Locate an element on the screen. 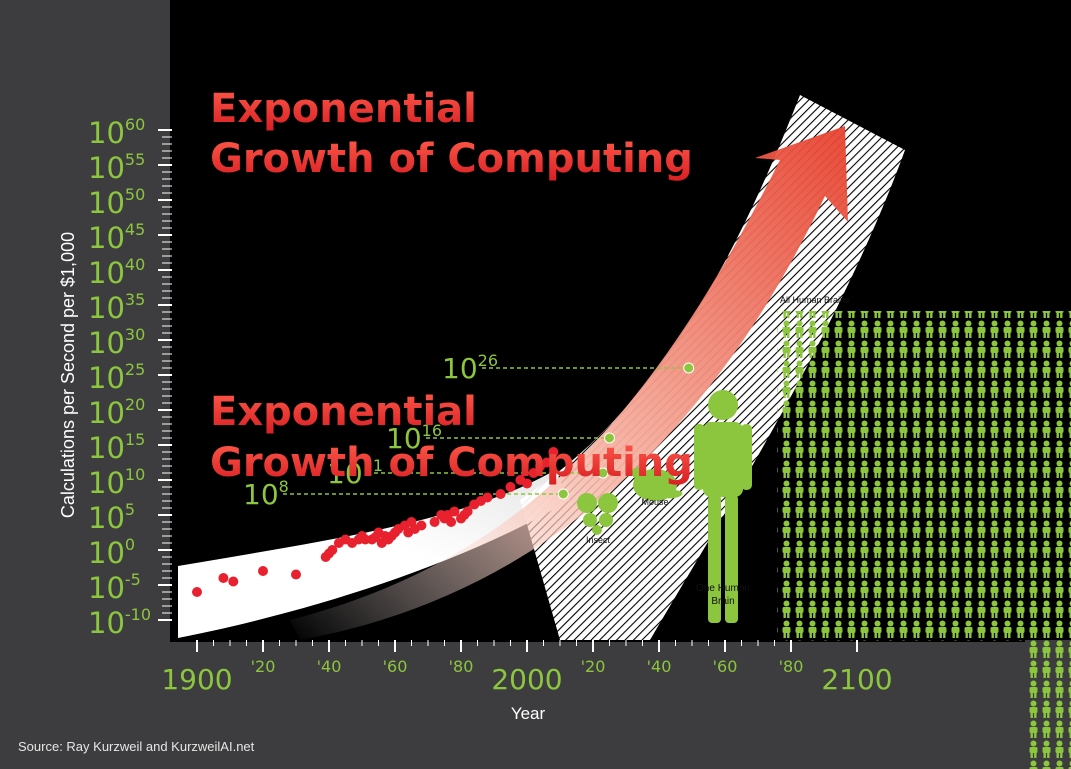  y-tick-label: 1025 is located at coordinates (116, 377).